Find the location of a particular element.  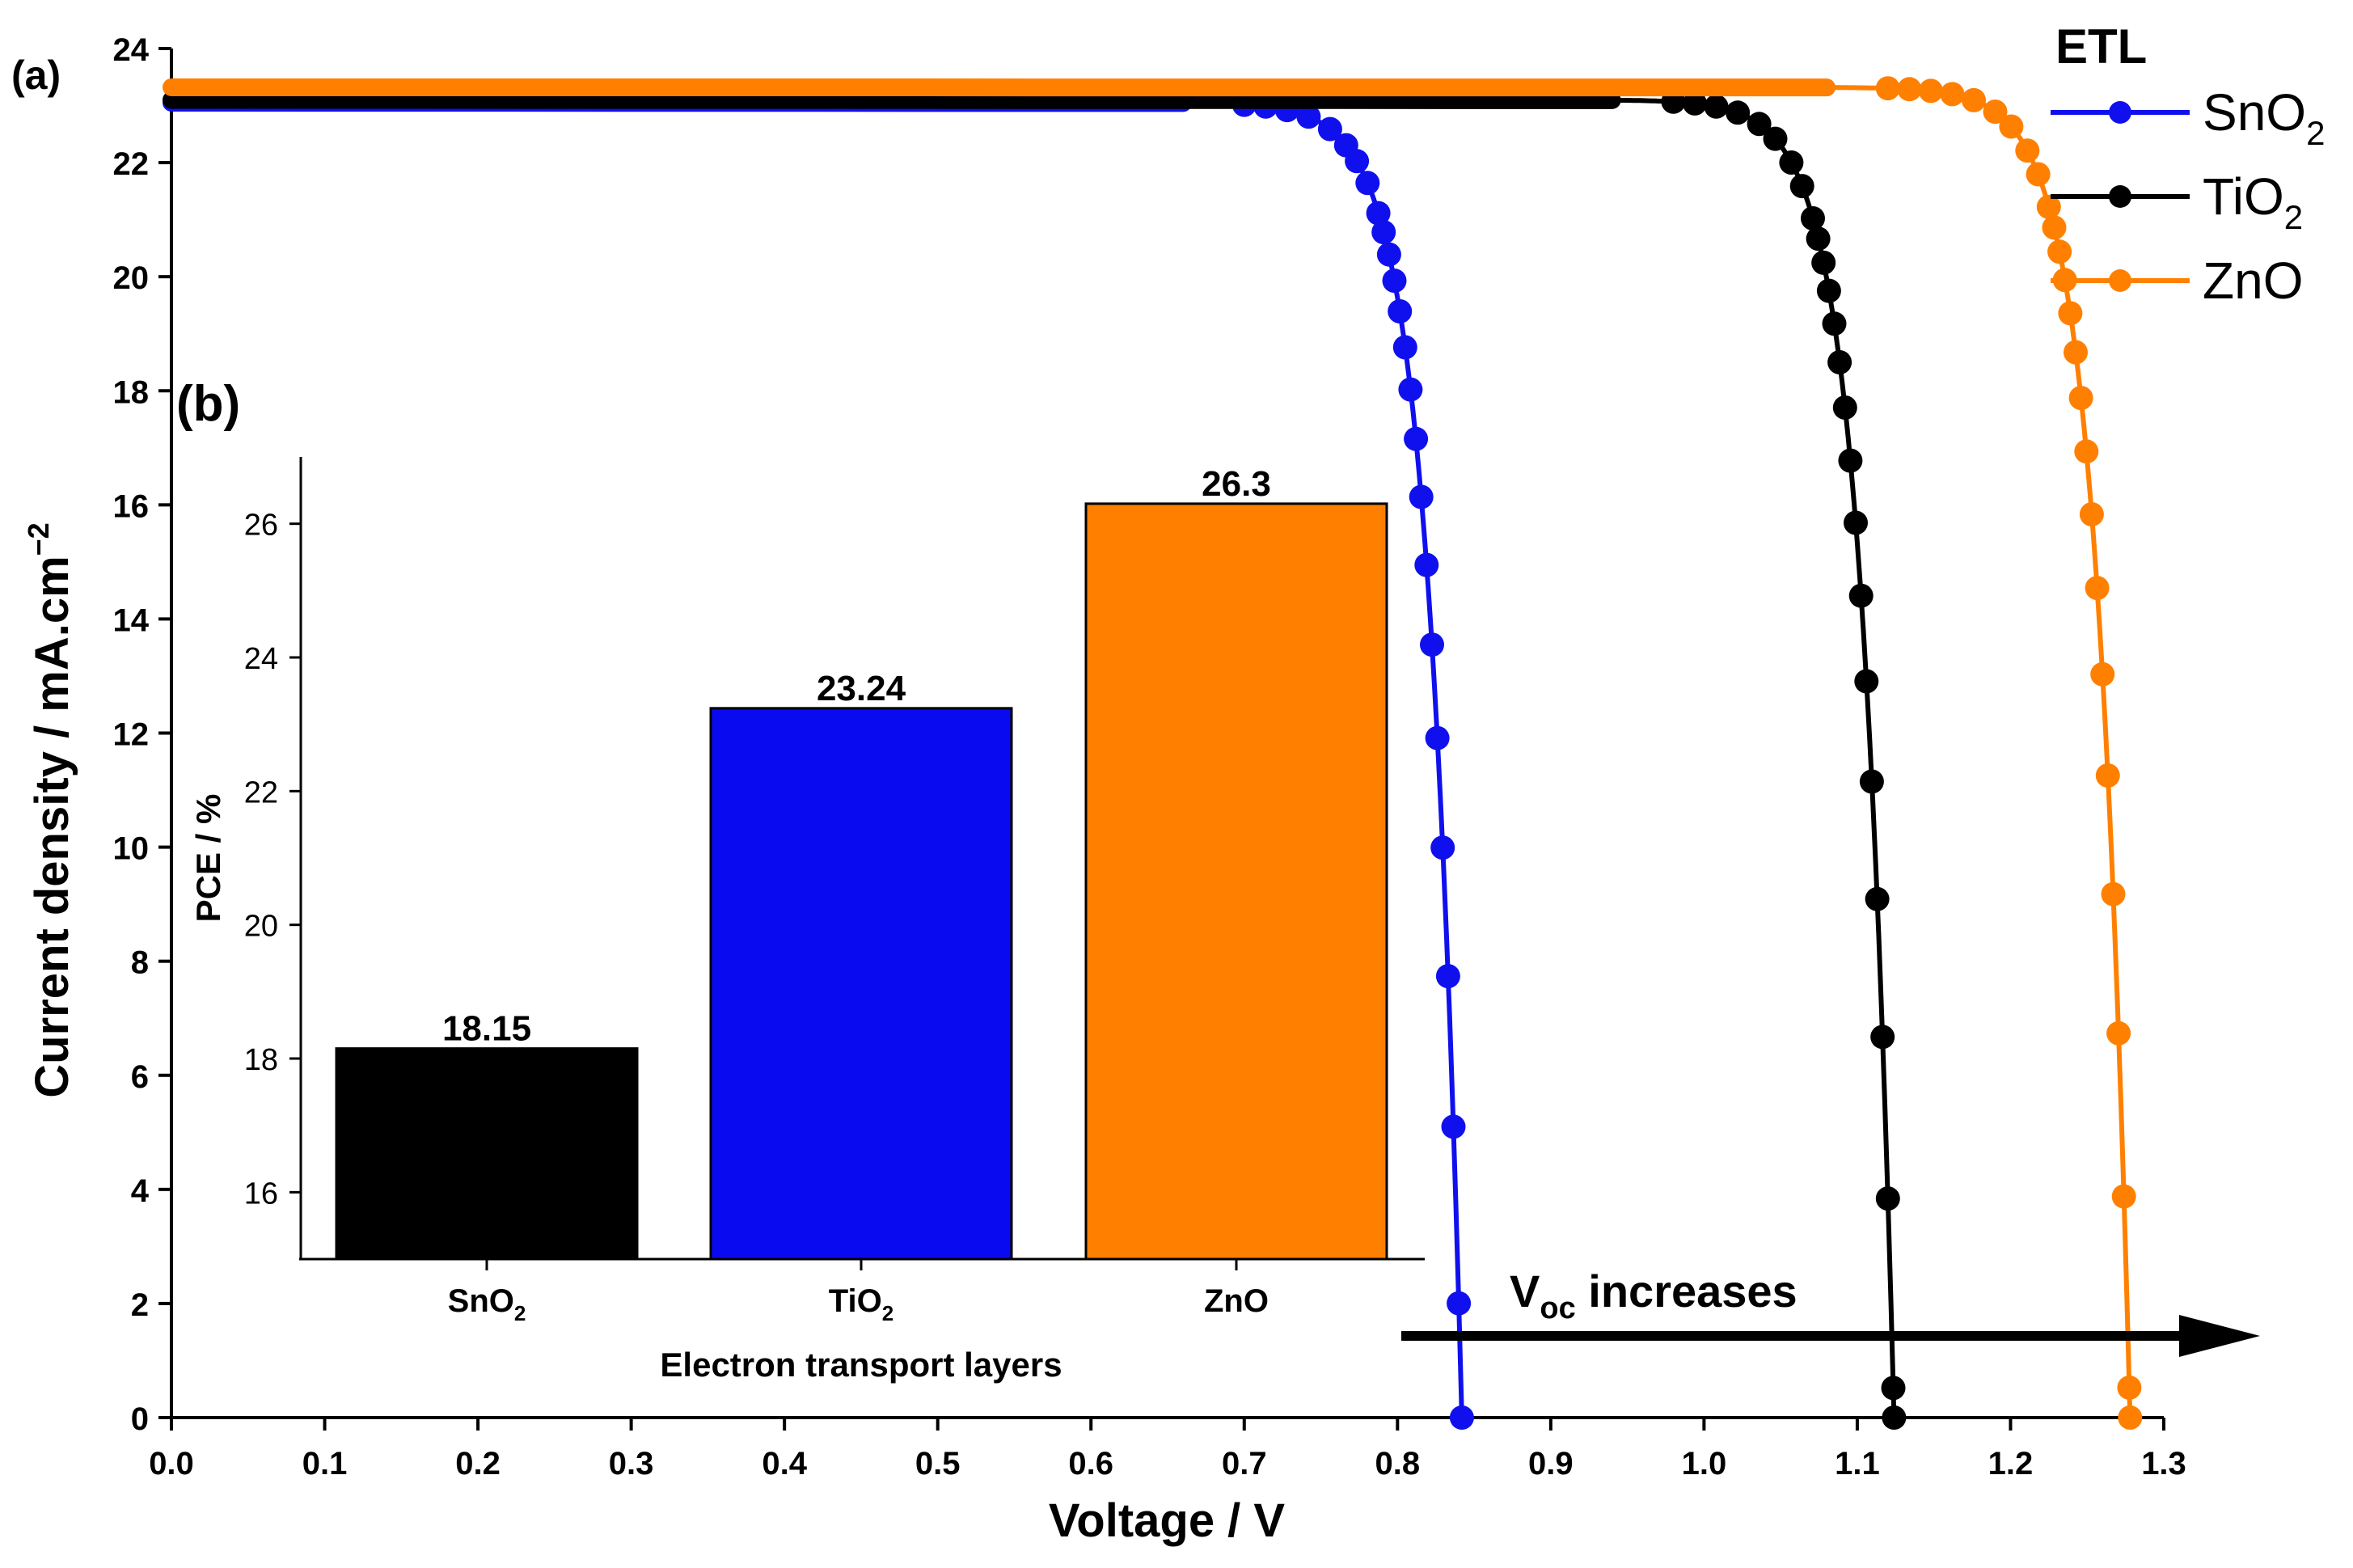

main-y-axis-title-sup: −2 is located at coordinates (38, 539).